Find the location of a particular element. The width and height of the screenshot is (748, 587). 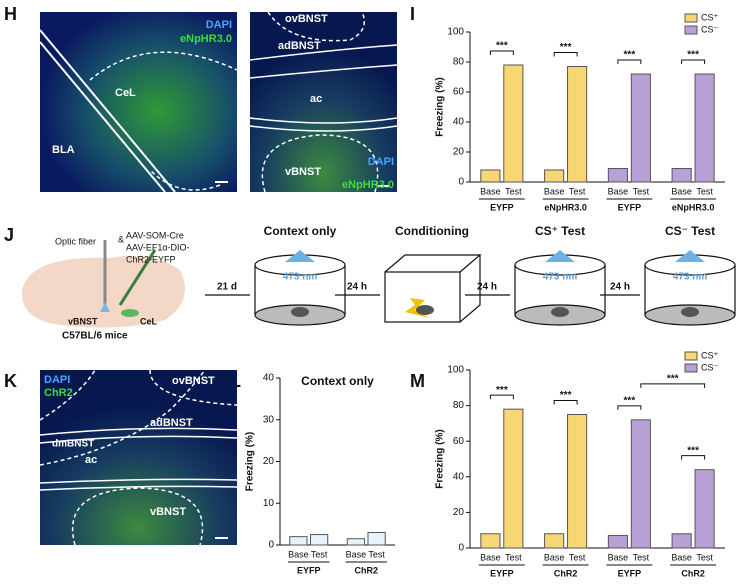

stage-title: CS⁺ Test is located at coordinates (560, 231).